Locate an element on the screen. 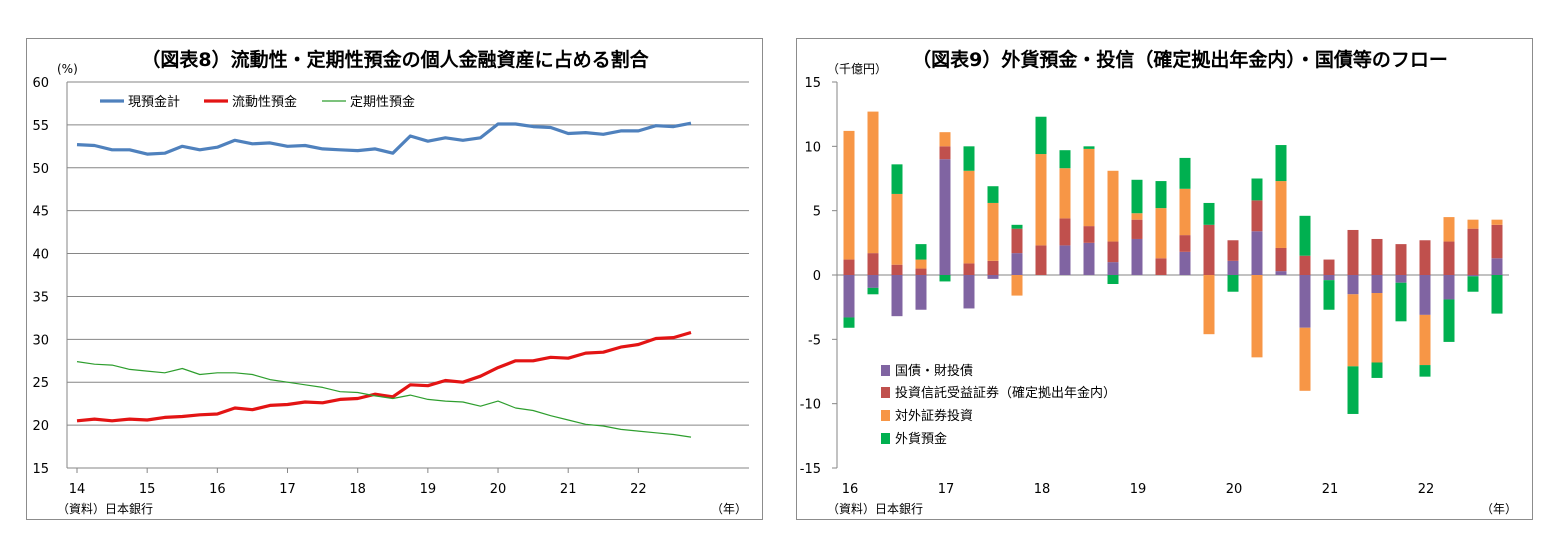  y-tick-label: 0 is located at coordinates (817, 276).